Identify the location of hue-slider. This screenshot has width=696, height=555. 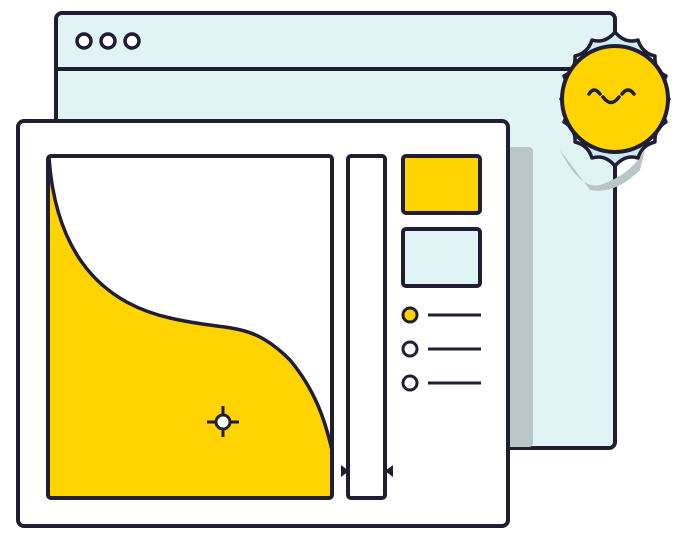
(367, 327).